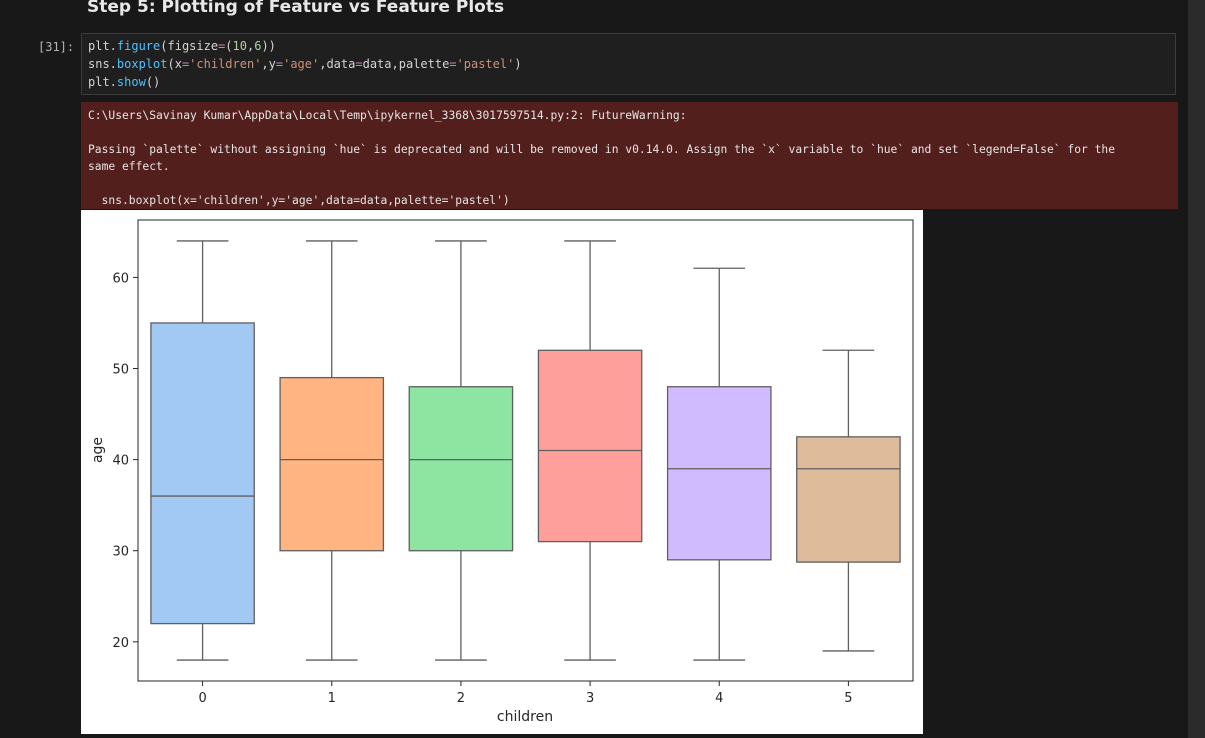  What do you see at coordinates (120, 278) in the screenshot?
I see `y-tick-label-60: 60` at bounding box center [120, 278].